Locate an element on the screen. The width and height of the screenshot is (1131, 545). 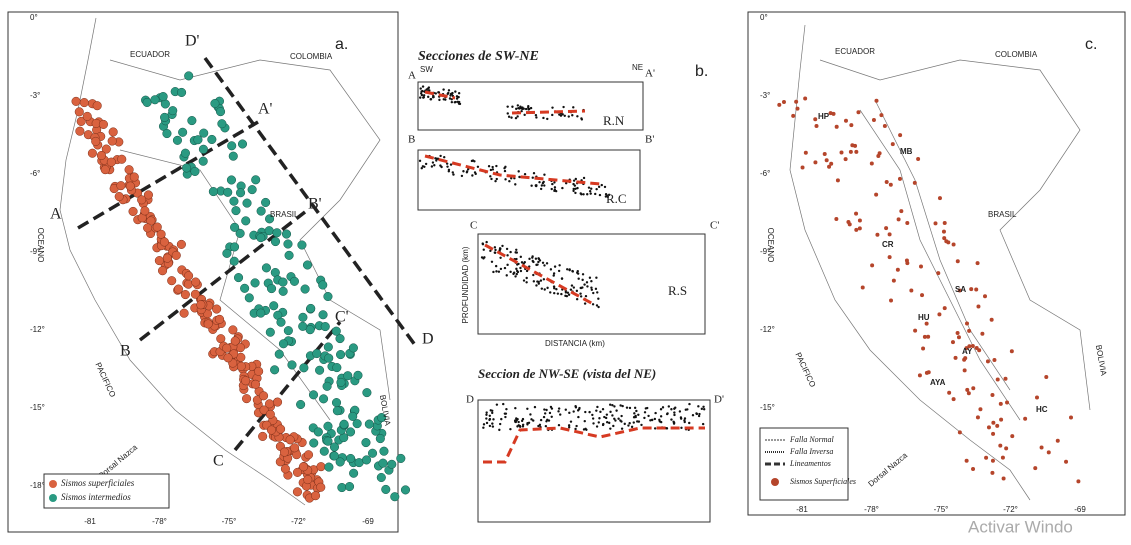
lat-tick: -9° is located at coordinates (35, 251).